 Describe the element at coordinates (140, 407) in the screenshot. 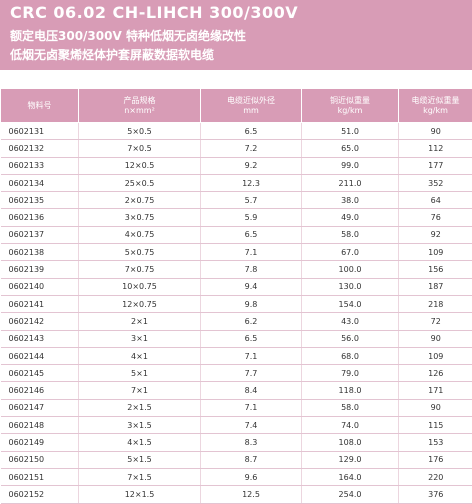

I see `table-cell: 2×1.5` at that location.